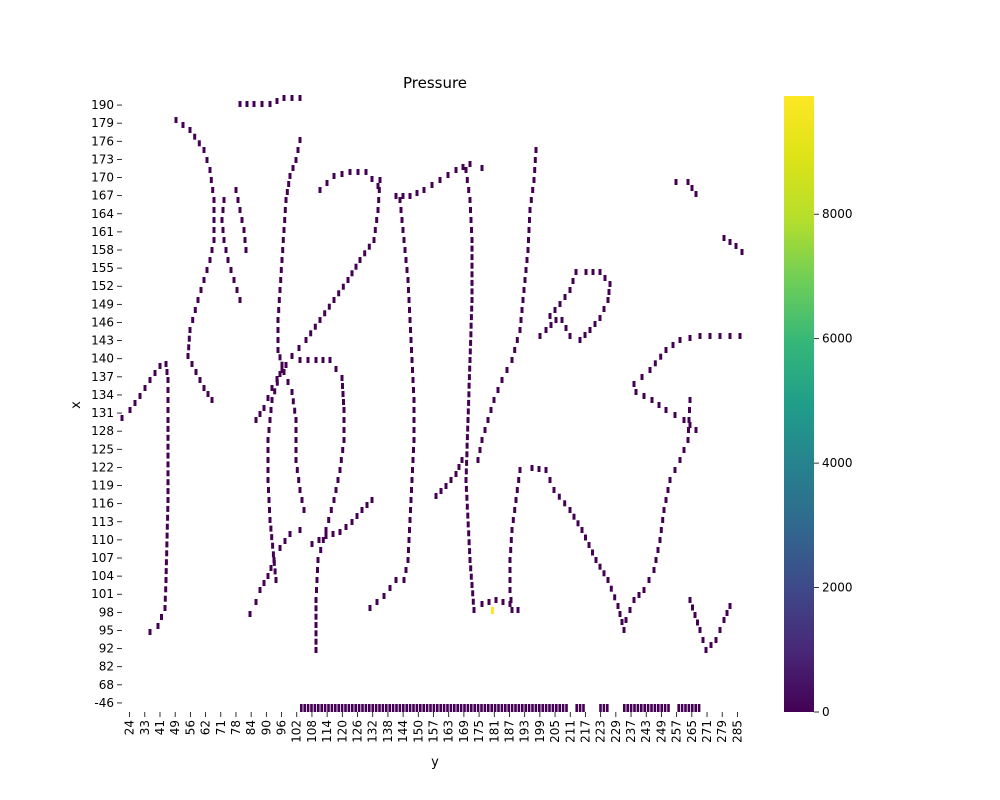 This screenshot has height=800, width=1000. What do you see at coordinates (102, 486) in the screenshot?
I see `y-tick-label: 119` at bounding box center [102, 486].